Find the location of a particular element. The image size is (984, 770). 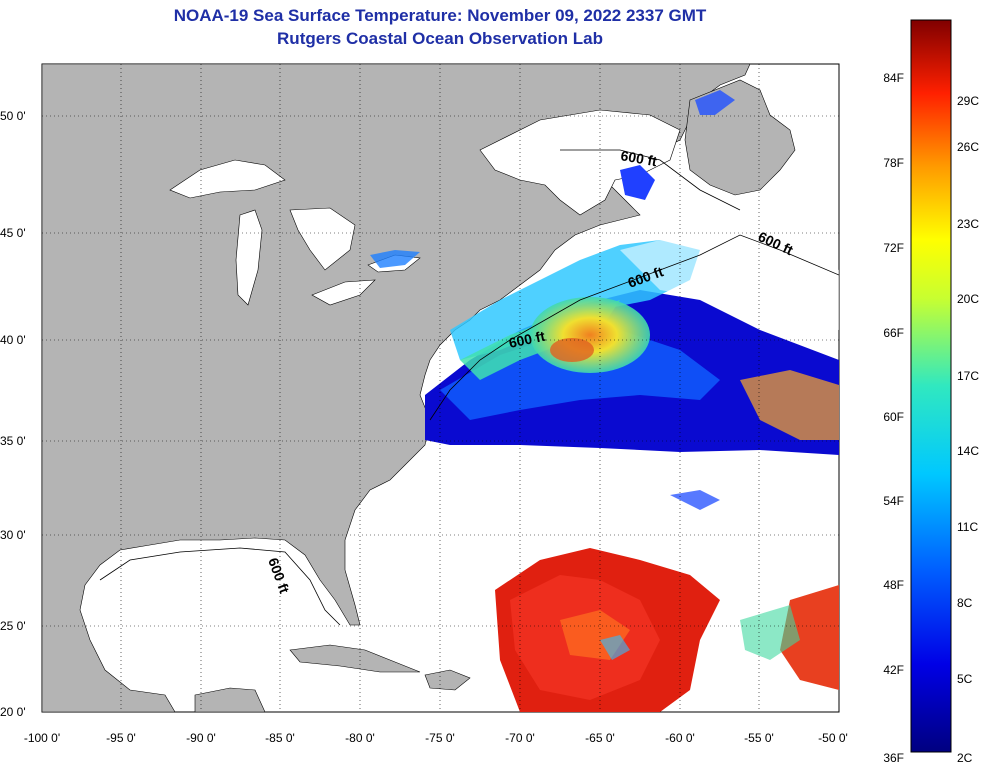

lon-label: -70 0' is located at coordinates (520, 738).